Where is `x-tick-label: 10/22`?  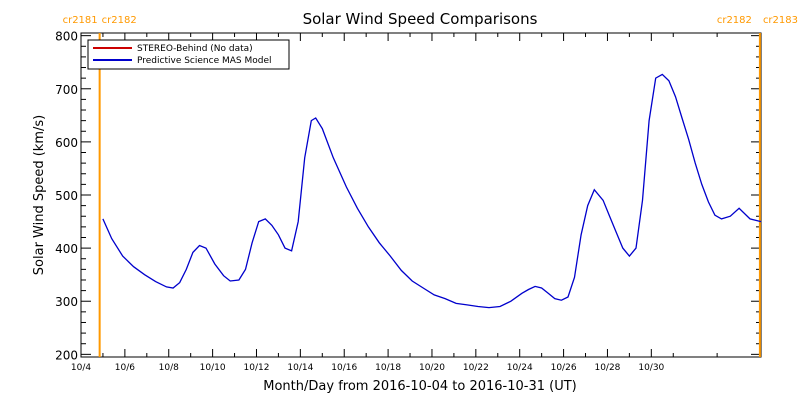
x-tick-label: 10/22 is located at coordinates (476, 368).